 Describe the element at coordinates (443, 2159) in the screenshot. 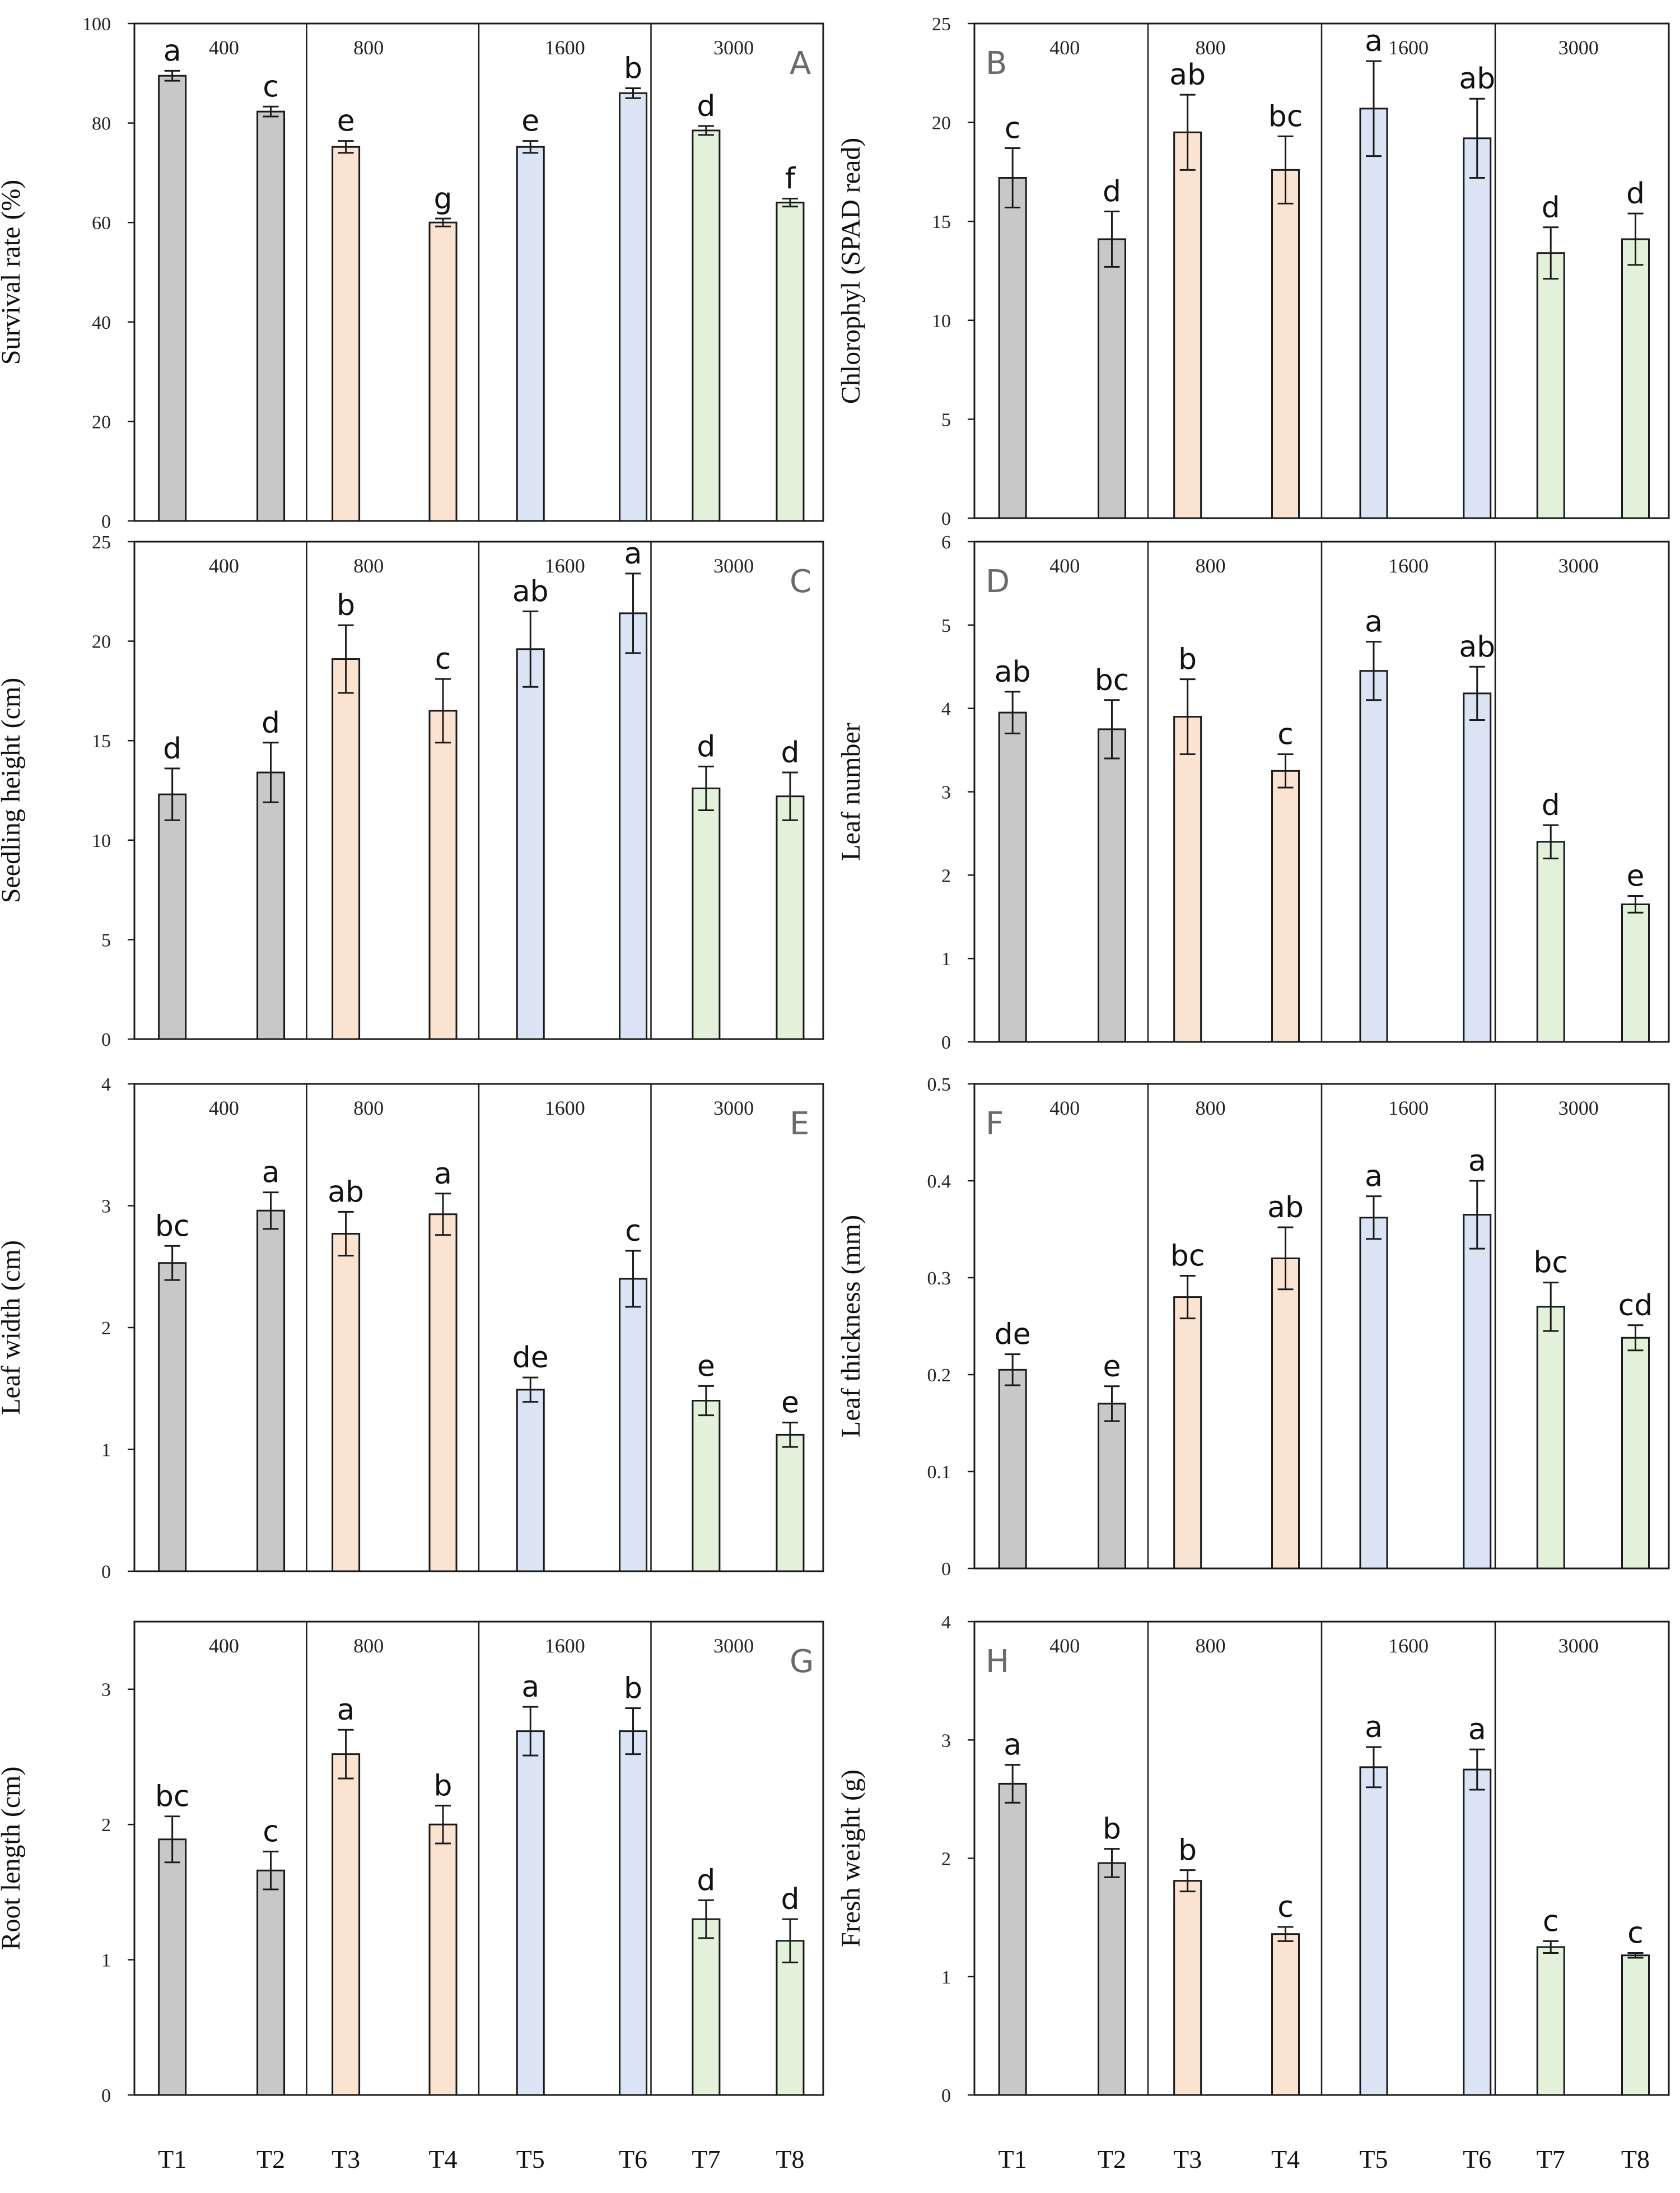

I see `x-tick-label-t4: T4` at that location.